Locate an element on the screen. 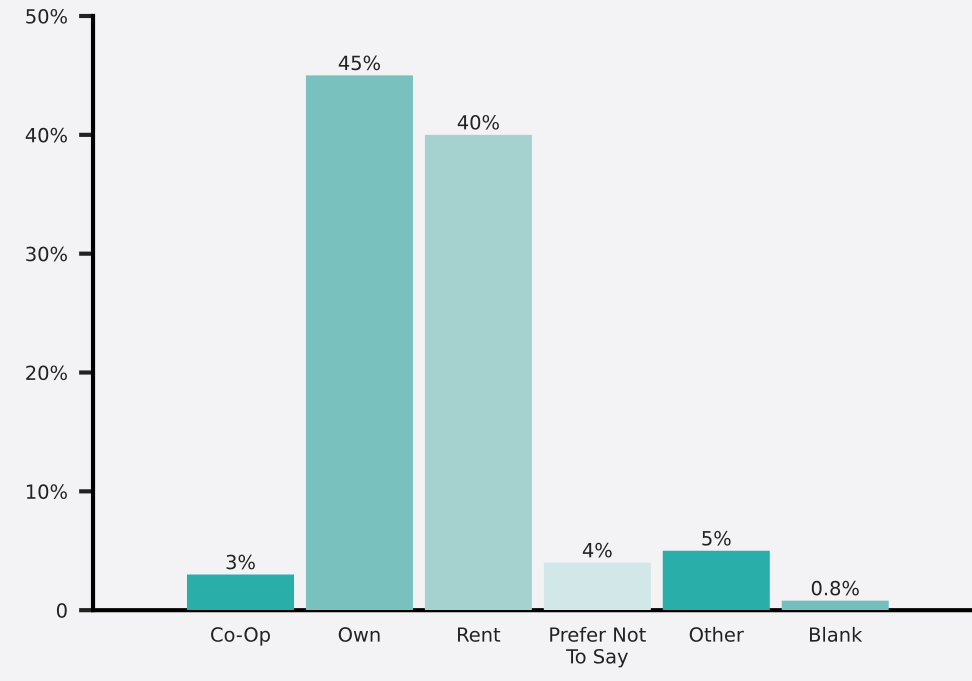 This screenshot has width=972, height=681. x-tick-label: Rent is located at coordinates (479, 634).